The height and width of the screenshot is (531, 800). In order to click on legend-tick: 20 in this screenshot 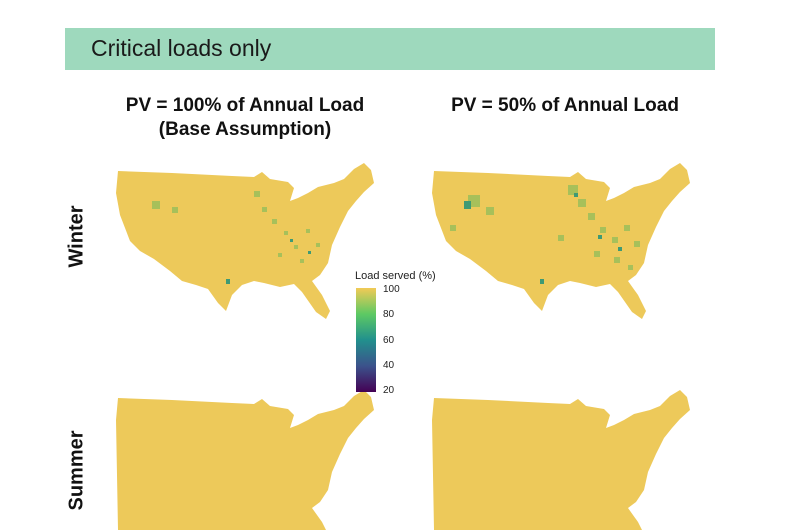, I will do `click(389, 390)`.